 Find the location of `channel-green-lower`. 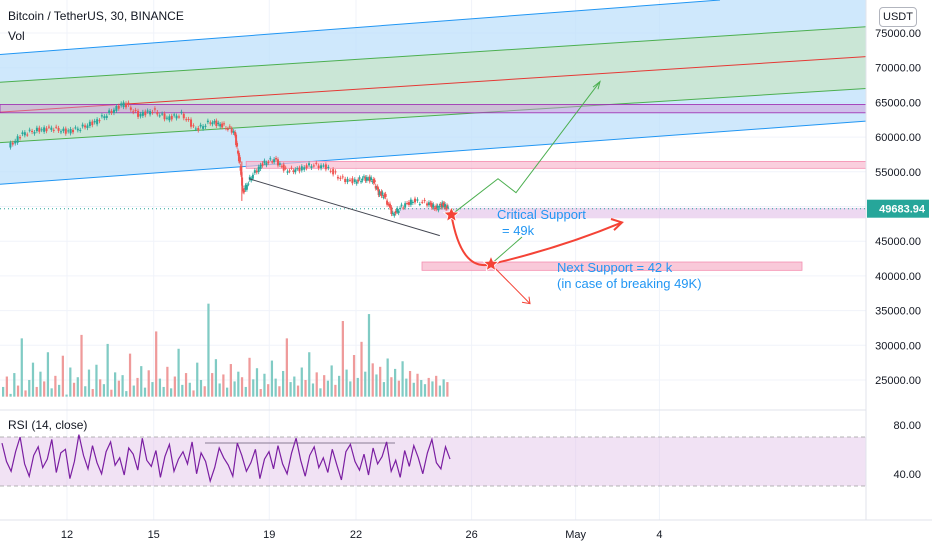

channel-green-lower is located at coordinates (433, 116).